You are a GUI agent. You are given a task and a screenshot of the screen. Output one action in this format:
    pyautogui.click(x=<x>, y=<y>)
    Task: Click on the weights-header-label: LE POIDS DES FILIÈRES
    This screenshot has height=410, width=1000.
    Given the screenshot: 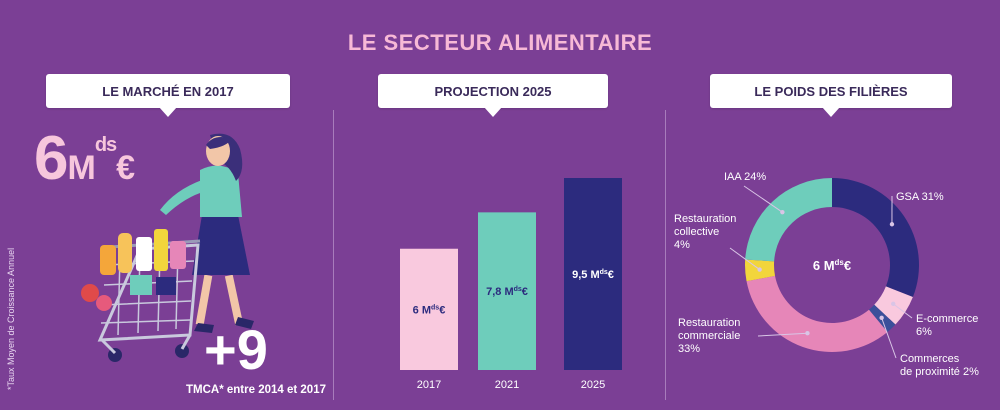 What is the action you would take?
    pyautogui.click(x=831, y=91)
    